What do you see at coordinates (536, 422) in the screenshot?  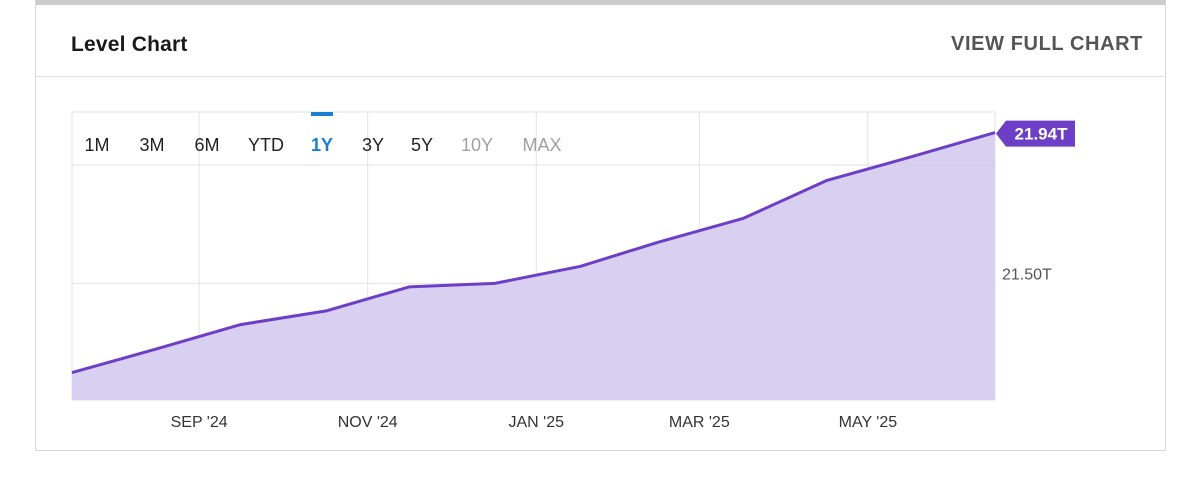 I see `x-tick-label: JAN '25` at bounding box center [536, 422].